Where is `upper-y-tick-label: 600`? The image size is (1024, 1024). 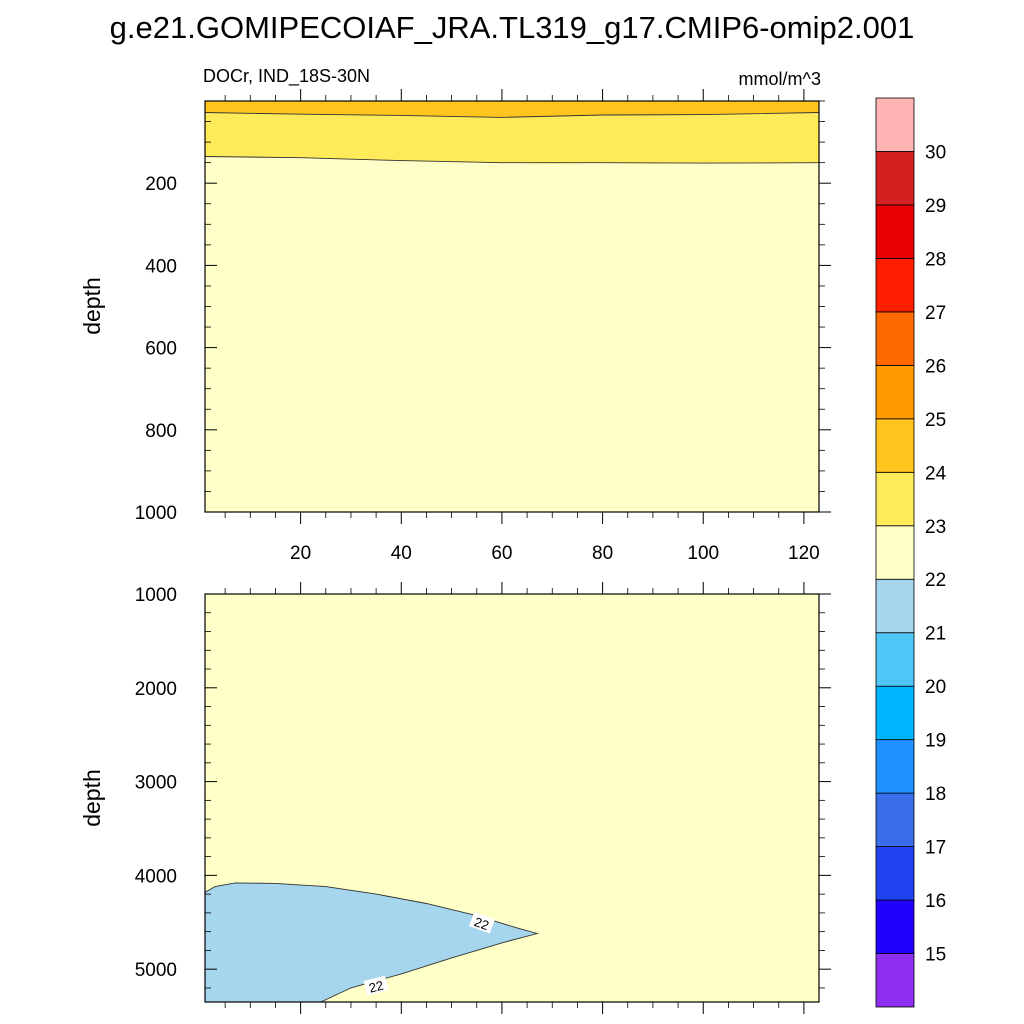
upper-y-tick-label: 600 is located at coordinates (161, 349).